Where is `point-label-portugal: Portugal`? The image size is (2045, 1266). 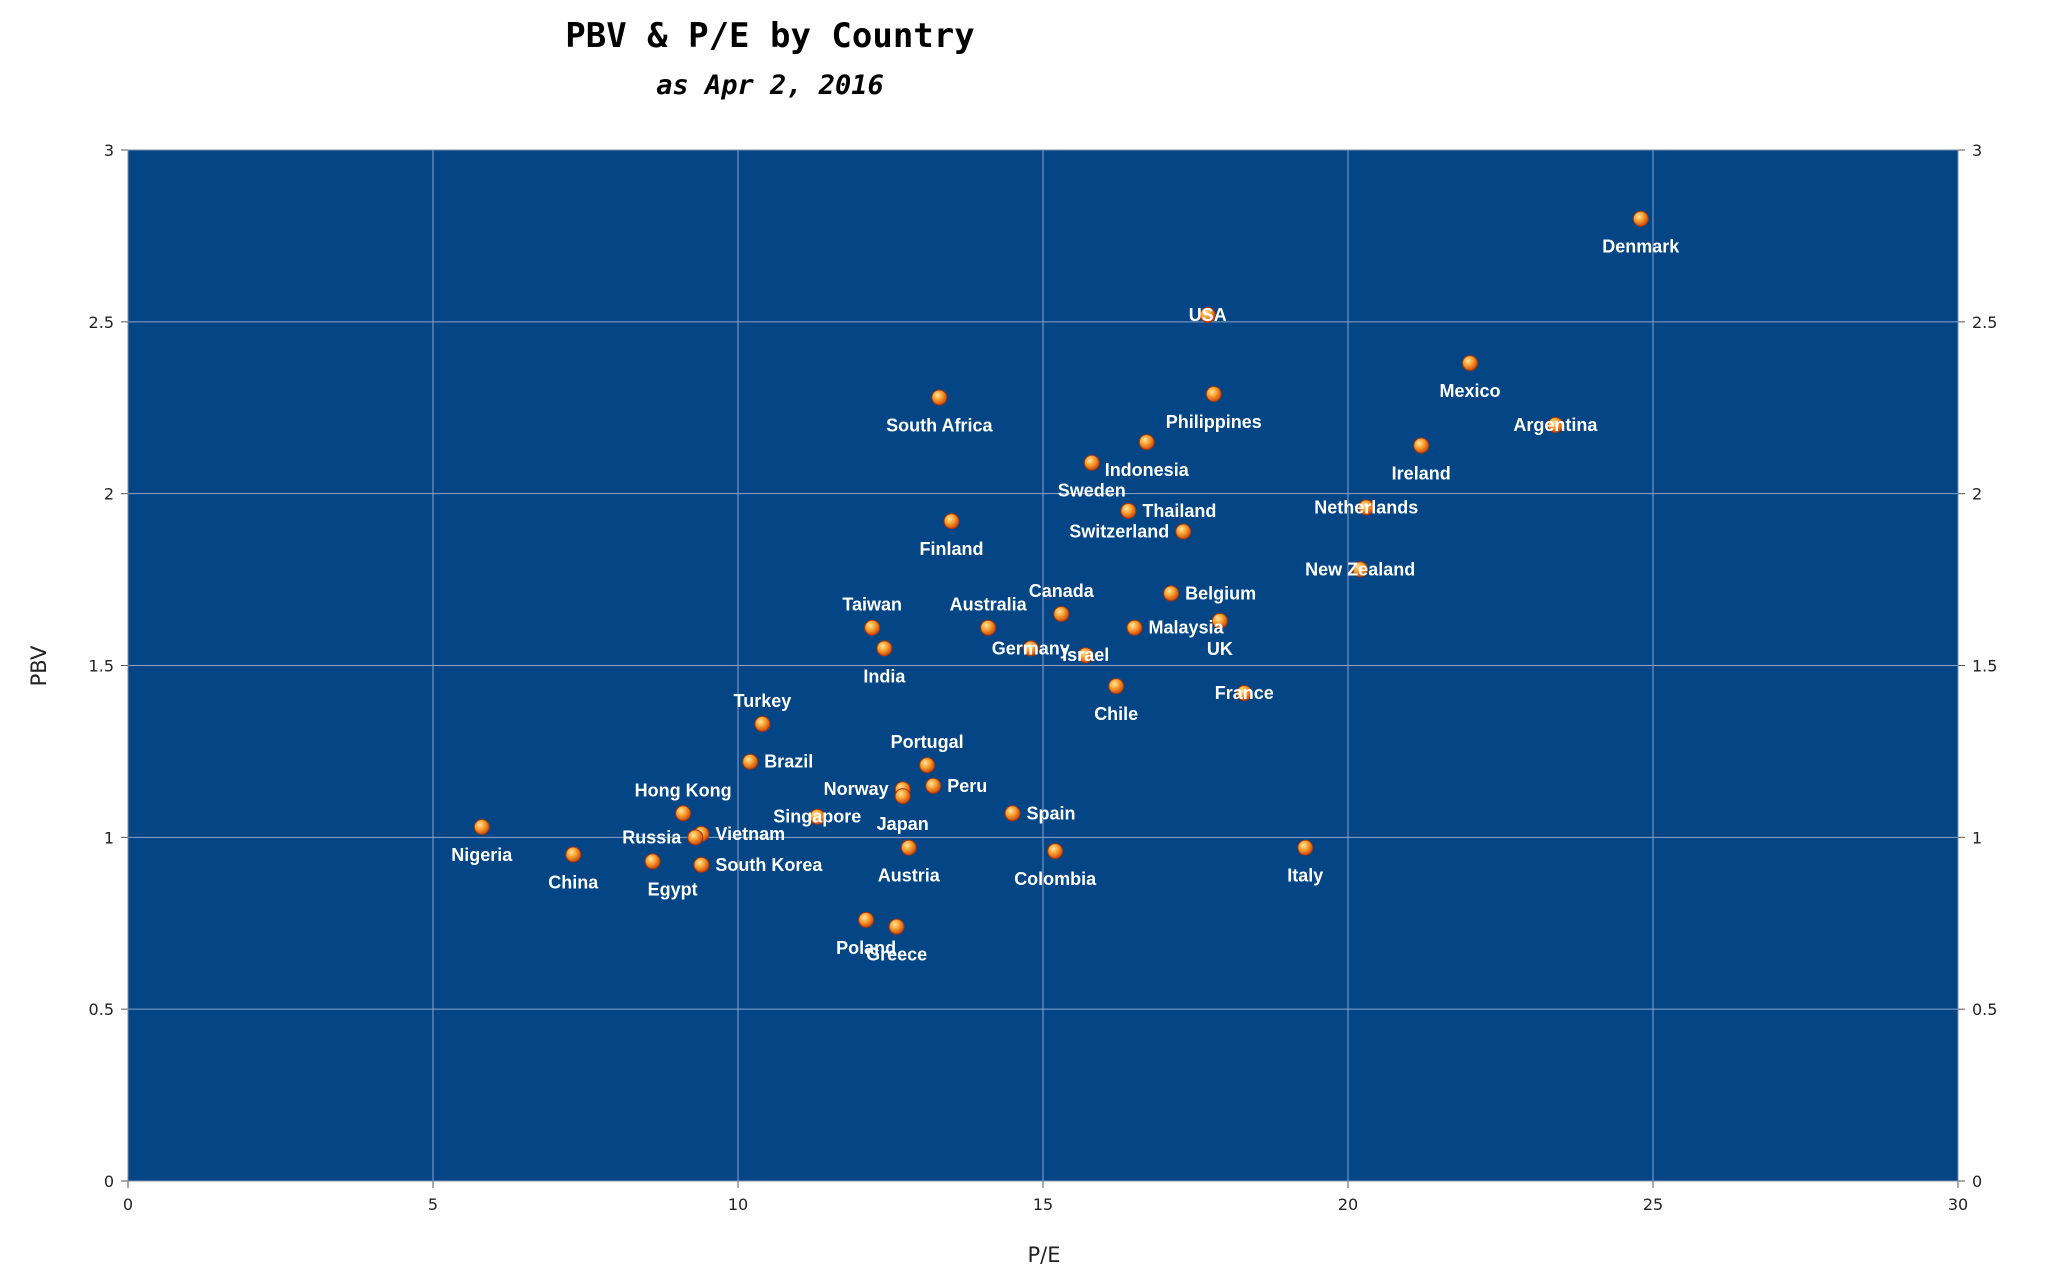
point-label-portugal: Portugal is located at coordinates (927, 742).